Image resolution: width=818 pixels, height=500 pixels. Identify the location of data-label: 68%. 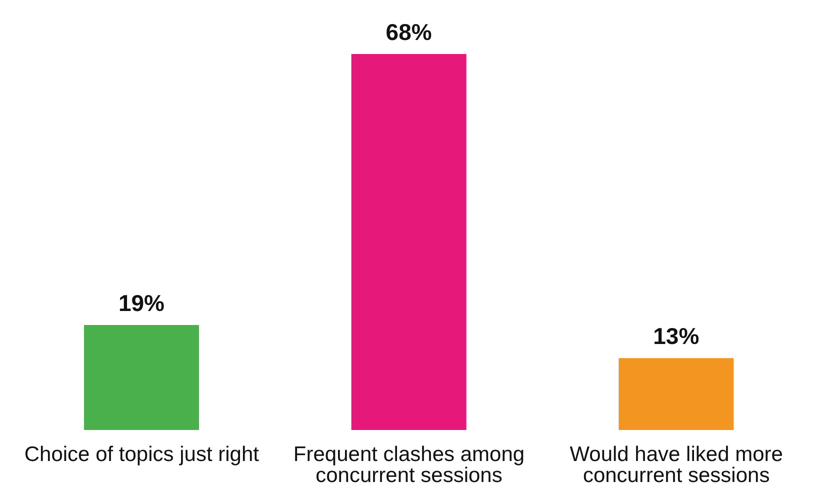
(409, 32).